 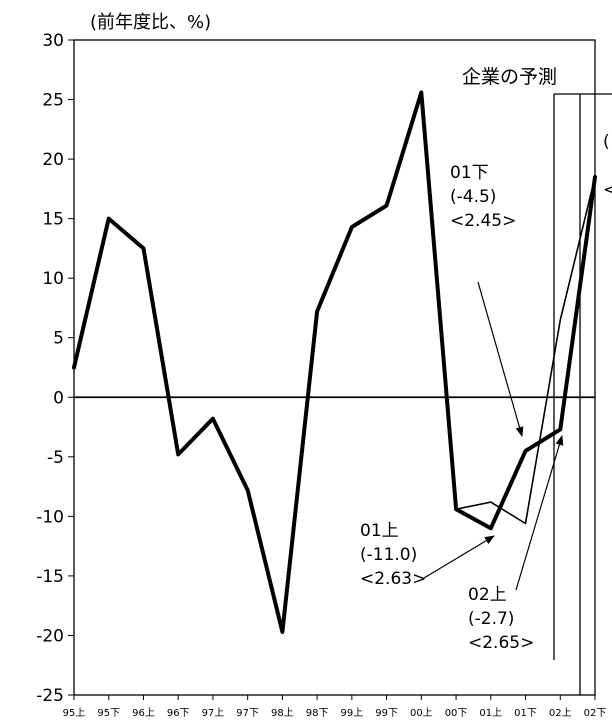 What do you see at coordinates (50, 696) in the screenshot?
I see `y-tick-label: -25` at bounding box center [50, 696].